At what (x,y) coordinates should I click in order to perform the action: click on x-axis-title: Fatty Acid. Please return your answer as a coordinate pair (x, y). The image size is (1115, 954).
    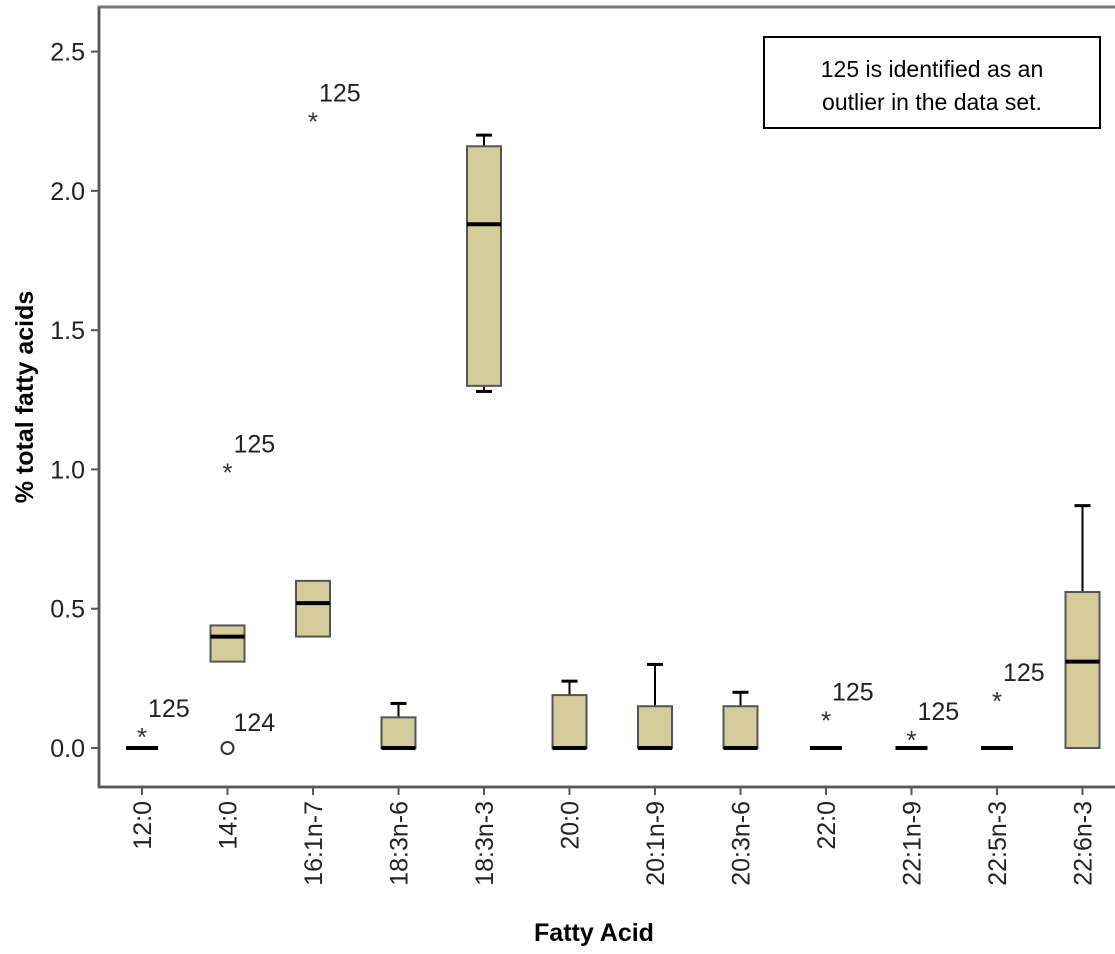
    Looking at the image, I should click on (594, 933).